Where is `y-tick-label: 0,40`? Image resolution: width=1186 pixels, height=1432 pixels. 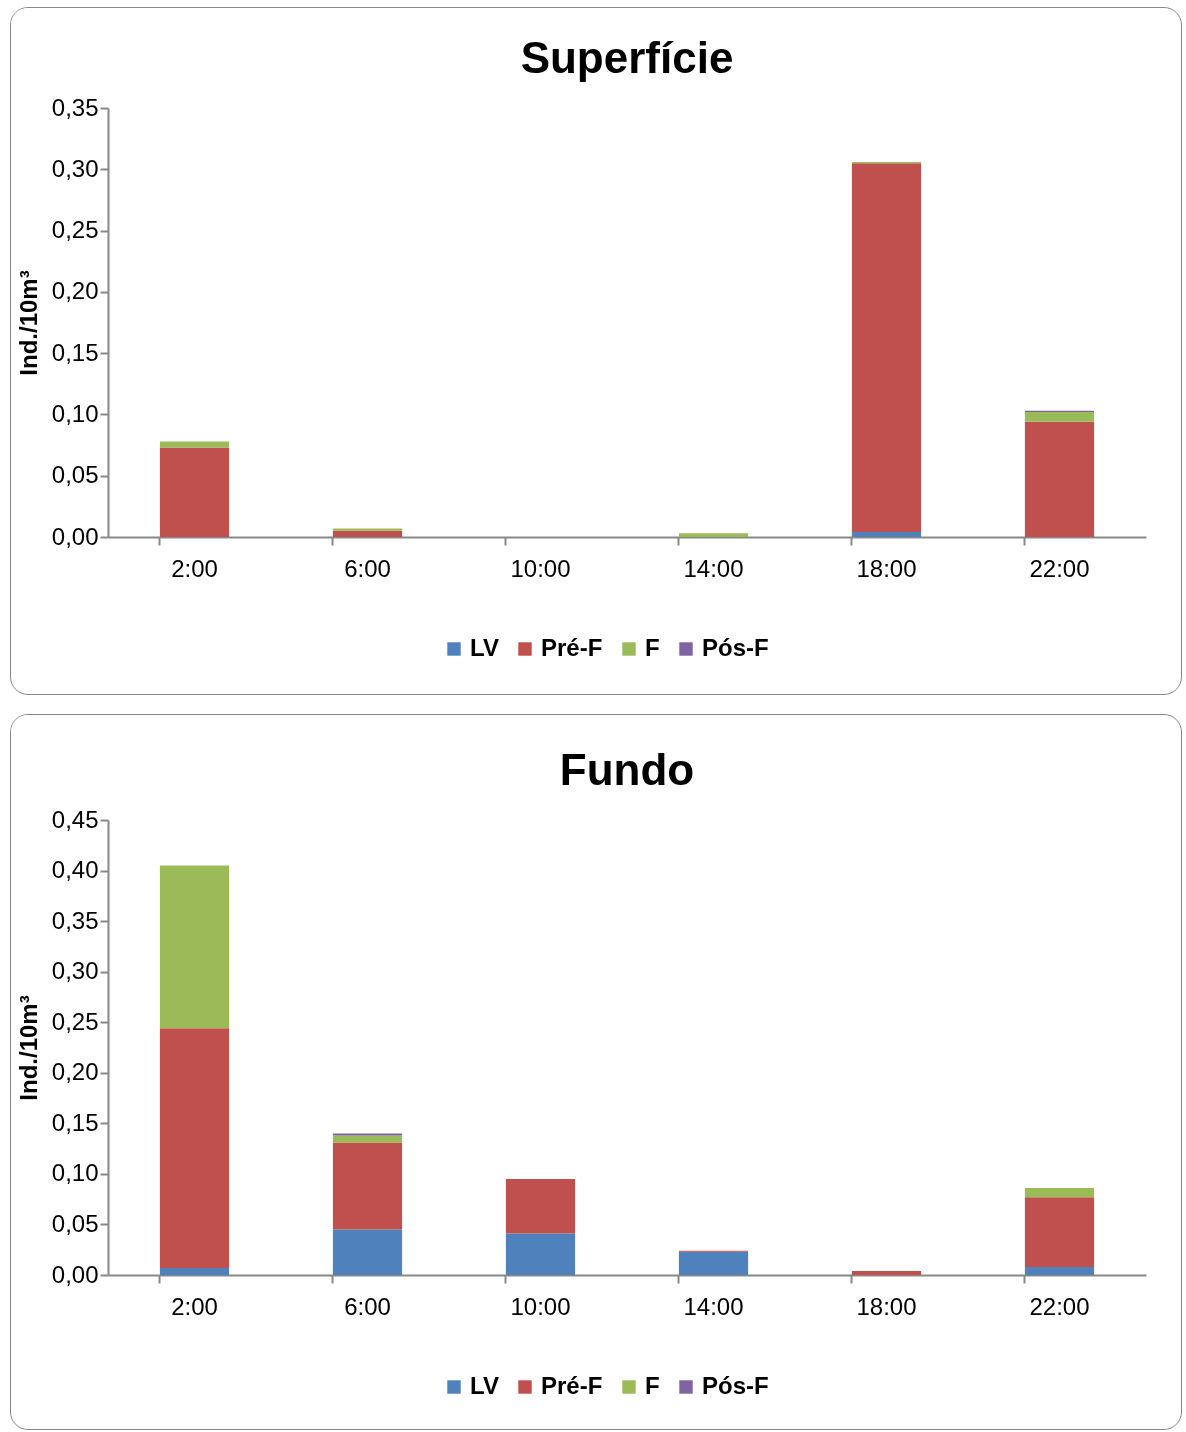
y-tick-label: 0,40 is located at coordinates (75, 870).